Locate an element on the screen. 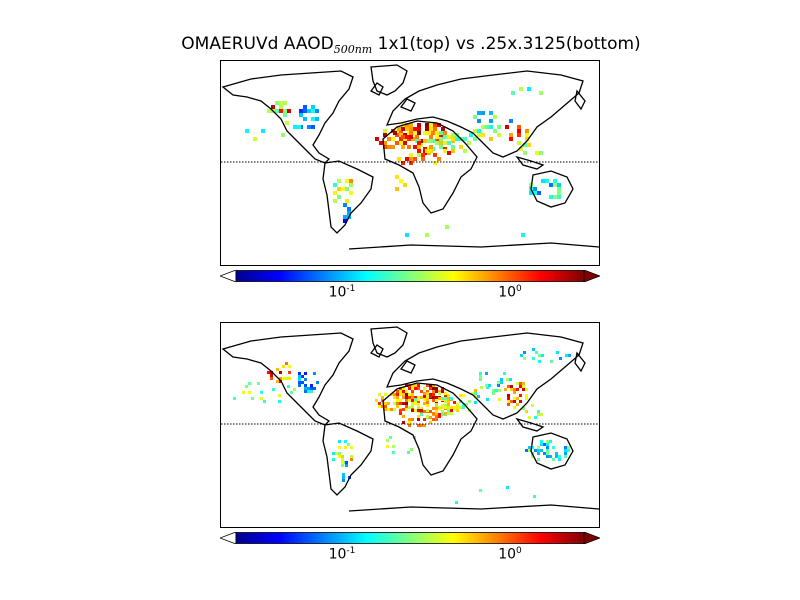 The height and width of the screenshot is (600, 800). world-map-bottom is located at coordinates (410, 419).